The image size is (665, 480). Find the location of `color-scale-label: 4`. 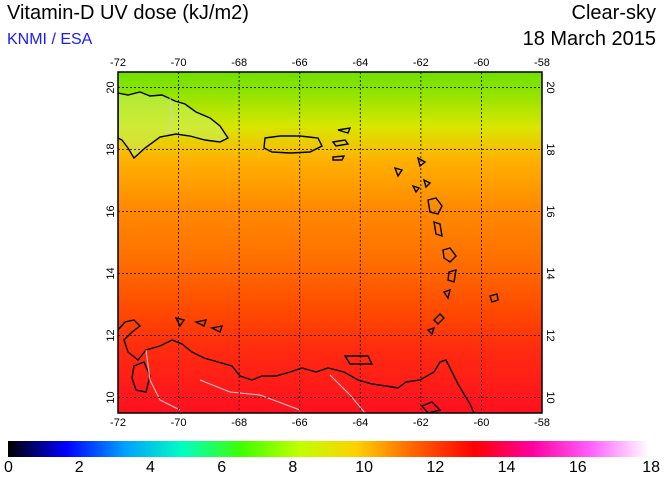

color-scale-label: 4 is located at coordinates (150, 467).